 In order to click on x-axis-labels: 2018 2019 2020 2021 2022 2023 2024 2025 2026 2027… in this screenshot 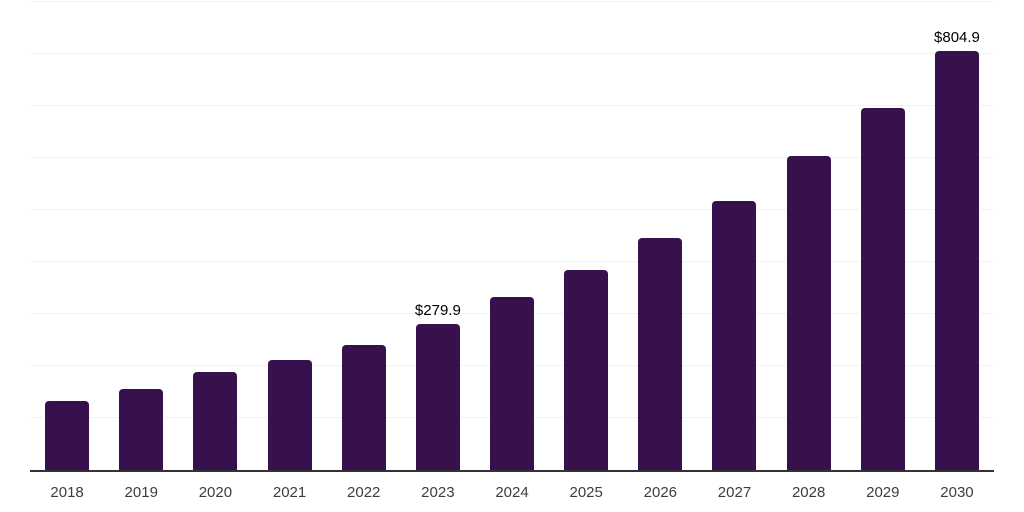, I will do `click(512, 486)`.